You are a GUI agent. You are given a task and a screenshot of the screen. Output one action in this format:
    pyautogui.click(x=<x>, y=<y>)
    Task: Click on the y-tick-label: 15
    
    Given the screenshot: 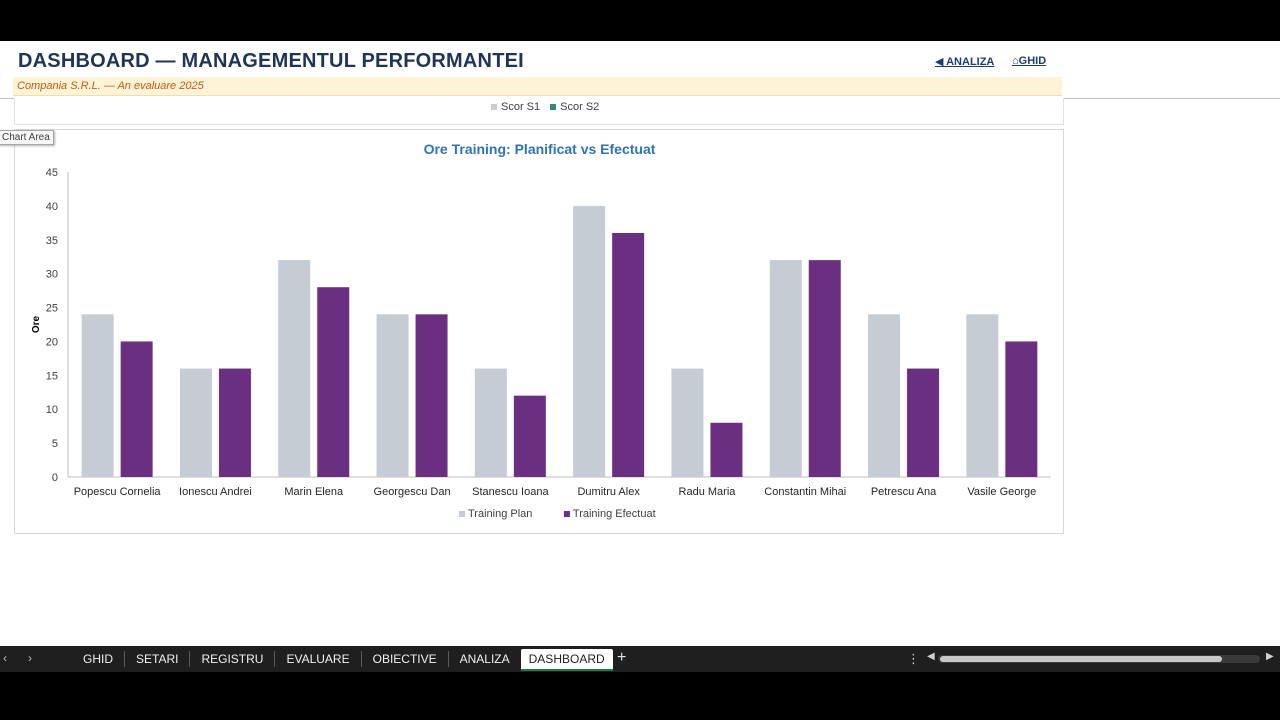 What is the action you would take?
    pyautogui.click(x=52, y=376)
    